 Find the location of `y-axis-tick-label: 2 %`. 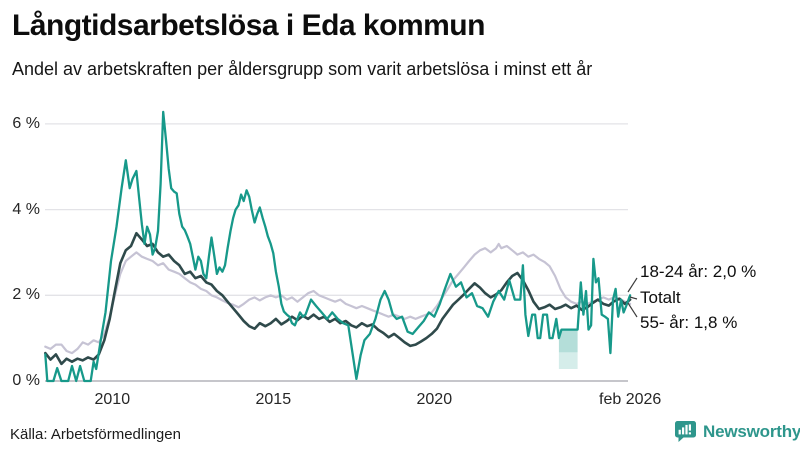

y-axis-tick-label: 2 % is located at coordinates (26, 295).